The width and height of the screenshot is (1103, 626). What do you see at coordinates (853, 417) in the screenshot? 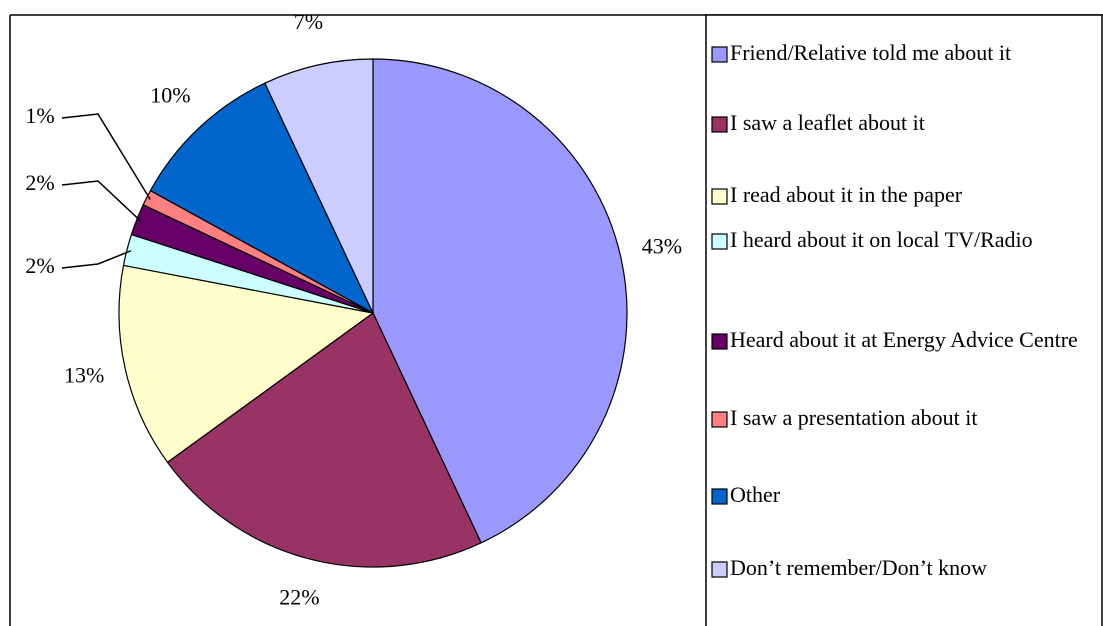
I see `legend-label: I saw a presentation about it` at bounding box center [853, 417].